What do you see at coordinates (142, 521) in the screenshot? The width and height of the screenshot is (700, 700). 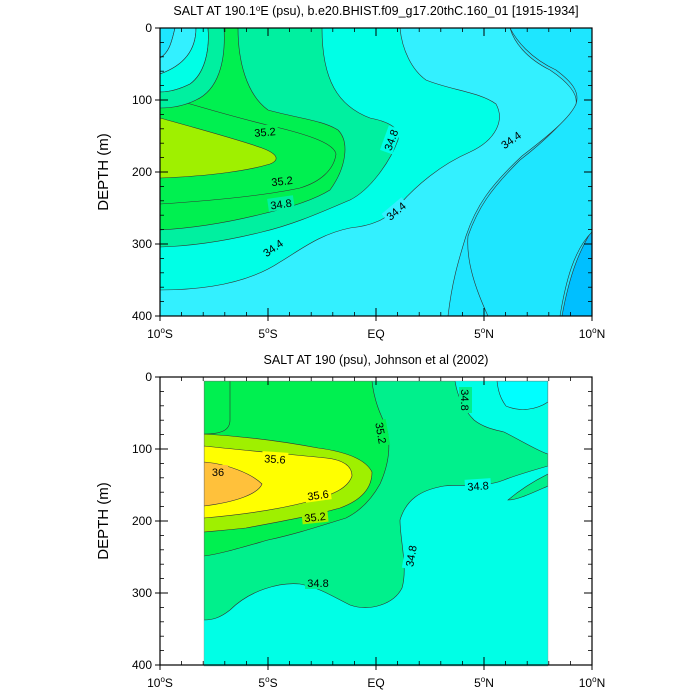 I see `bottom-ytick-label-2: 200` at bounding box center [142, 521].